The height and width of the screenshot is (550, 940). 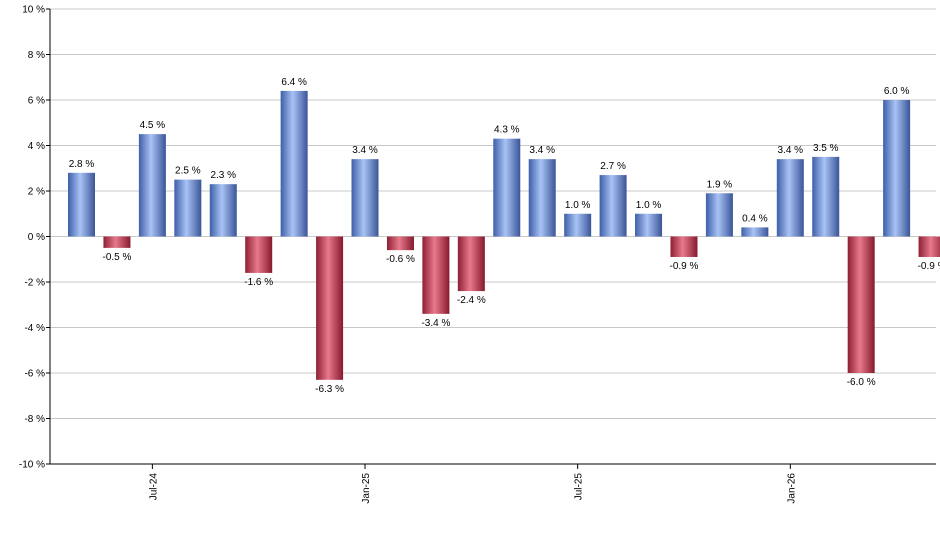 I want to click on bar-value-label: 4.5 %, so click(x=153, y=125).